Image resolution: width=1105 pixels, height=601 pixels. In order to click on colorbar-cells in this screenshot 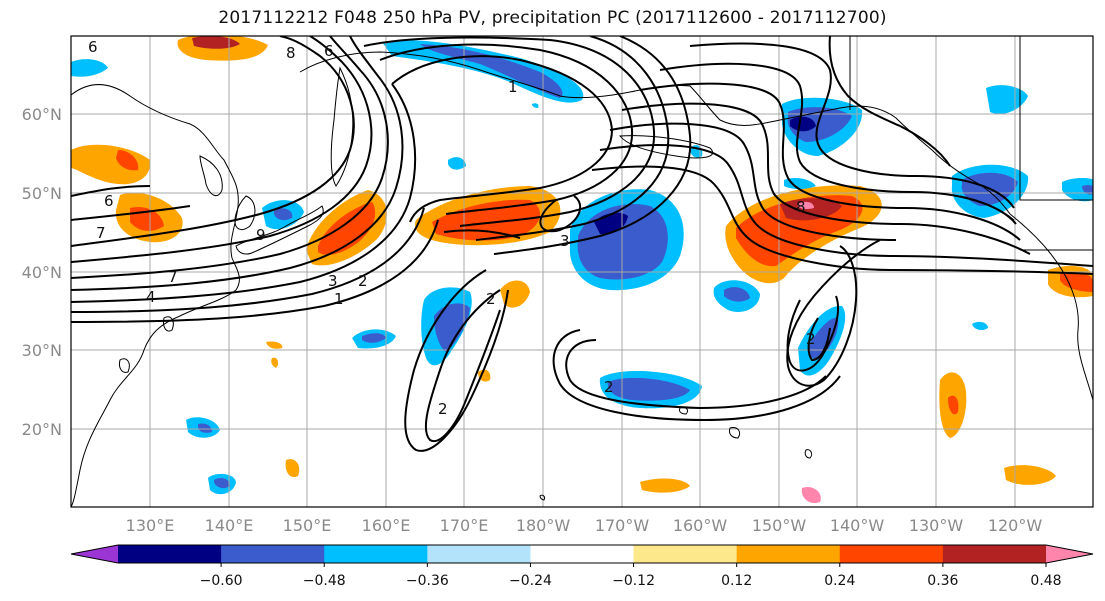, I will do `click(582, 554)`.